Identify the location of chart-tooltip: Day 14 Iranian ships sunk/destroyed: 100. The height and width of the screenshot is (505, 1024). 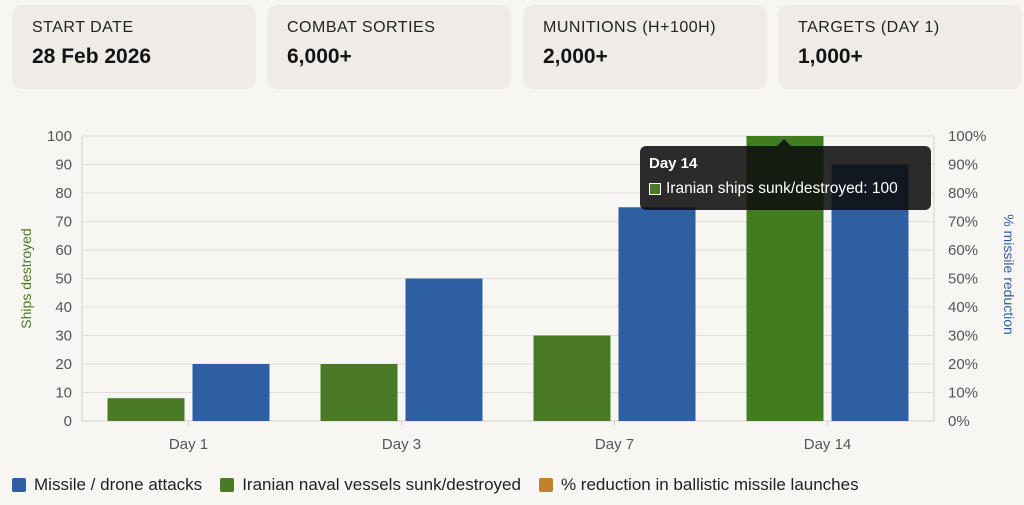
(785, 174).